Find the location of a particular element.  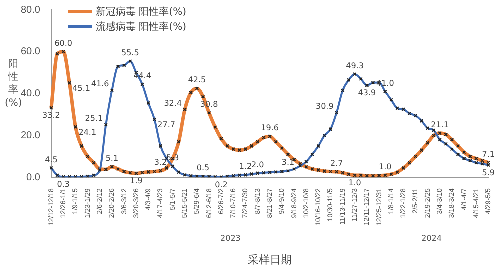

y-tick-label: 60.0 is located at coordinates (30, 52).